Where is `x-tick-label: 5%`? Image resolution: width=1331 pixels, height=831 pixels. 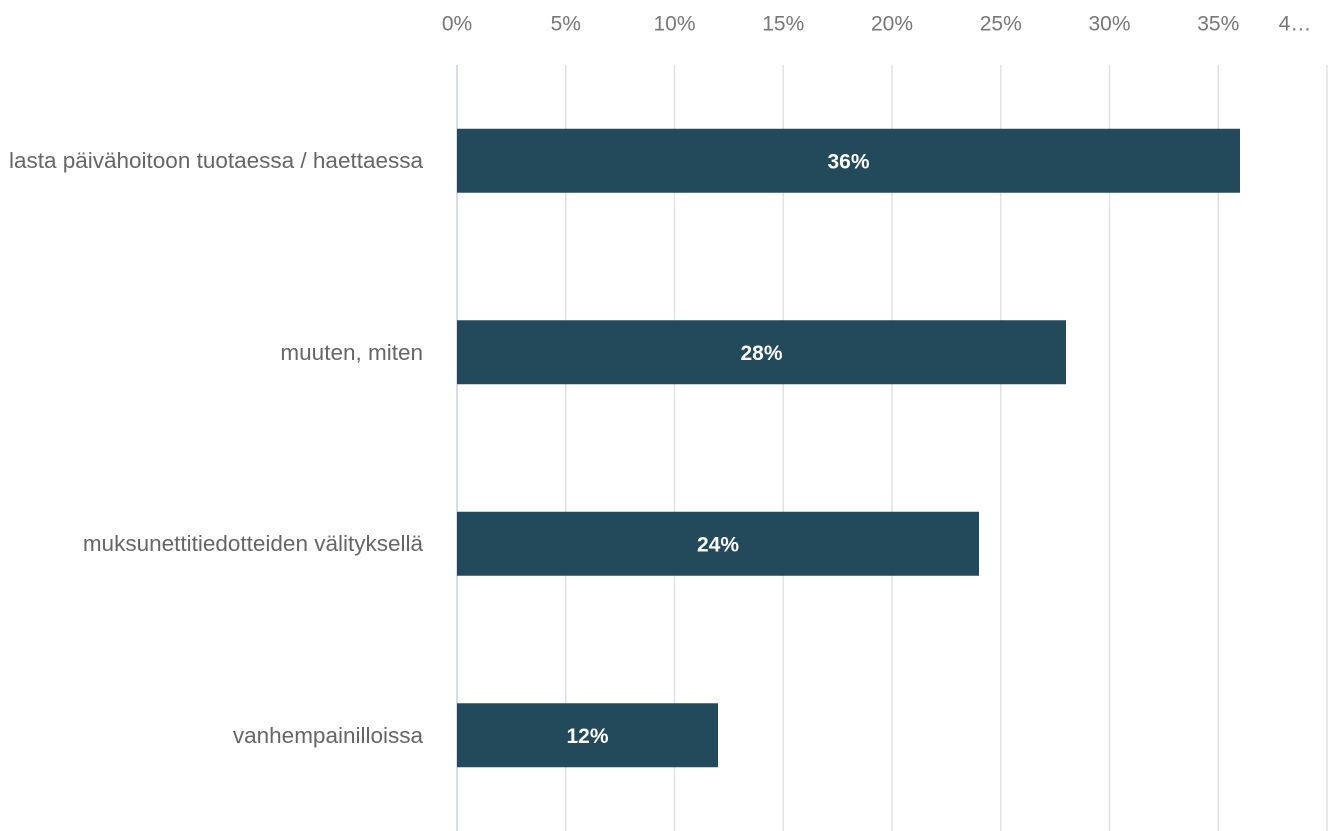
x-tick-label: 5% is located at coordinates (566, 24).